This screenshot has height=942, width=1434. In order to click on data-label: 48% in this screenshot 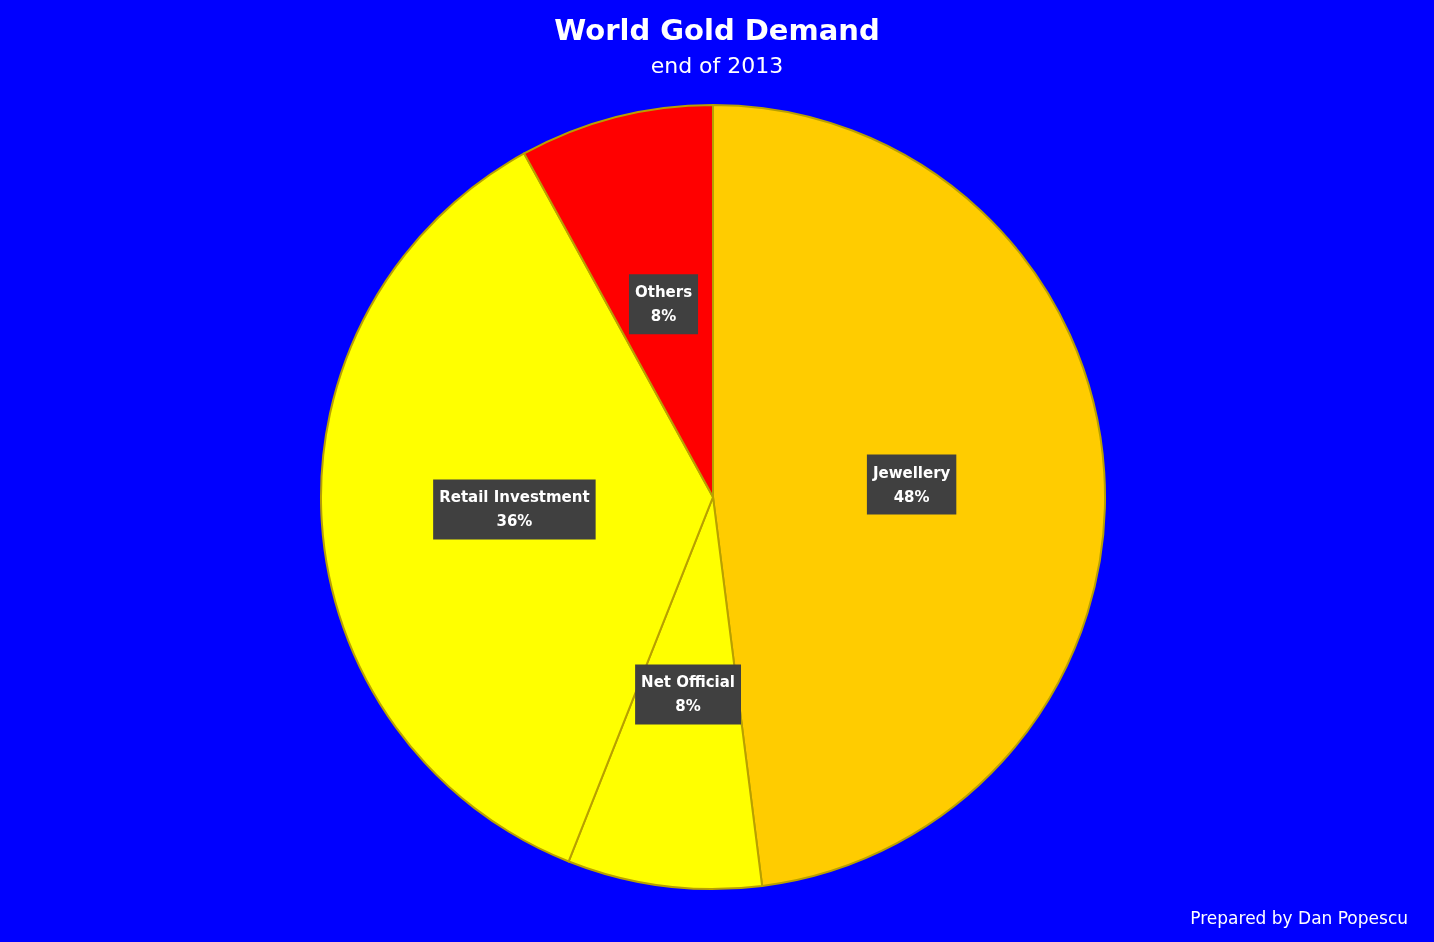, I will do `click(911, 496)`.